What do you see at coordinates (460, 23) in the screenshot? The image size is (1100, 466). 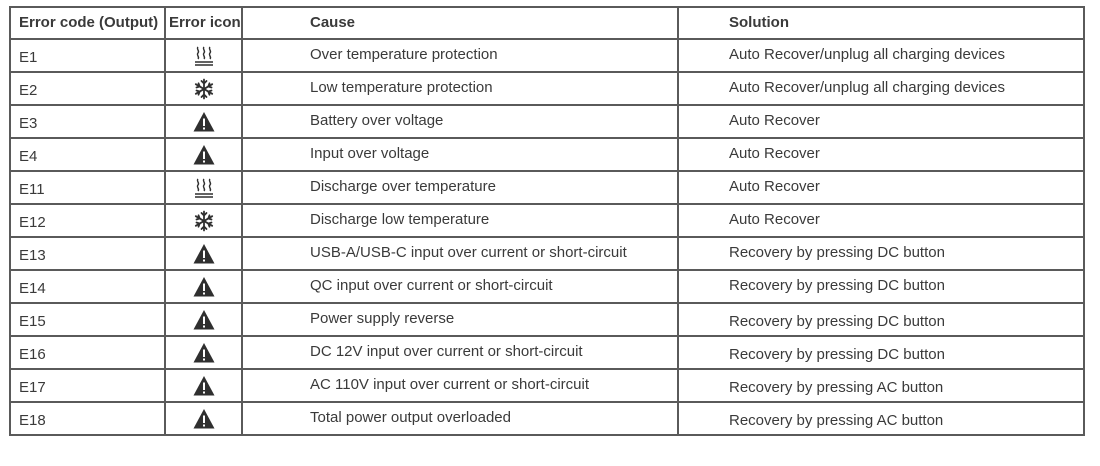 I see `header-cause: Cause` at bounding box center [460, 23].